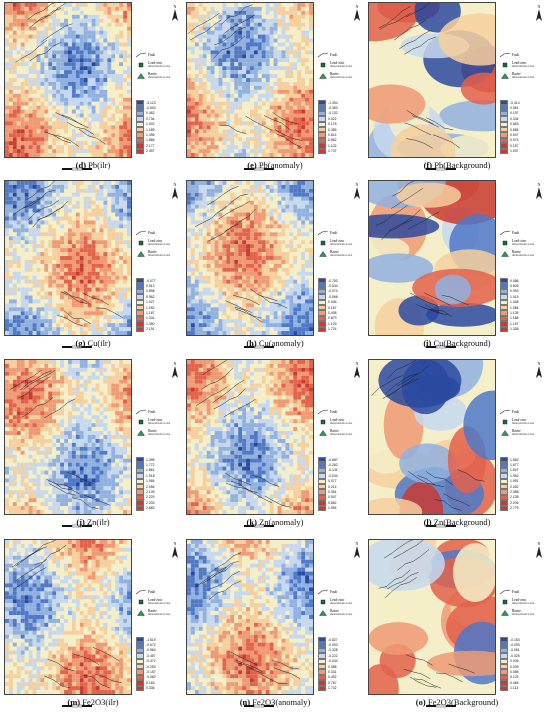 This screenshot has width=550, height=716. Describe the element at coordinates (341, 465) in the screenshot. I see `color-scale-row: -0.262` at that location.